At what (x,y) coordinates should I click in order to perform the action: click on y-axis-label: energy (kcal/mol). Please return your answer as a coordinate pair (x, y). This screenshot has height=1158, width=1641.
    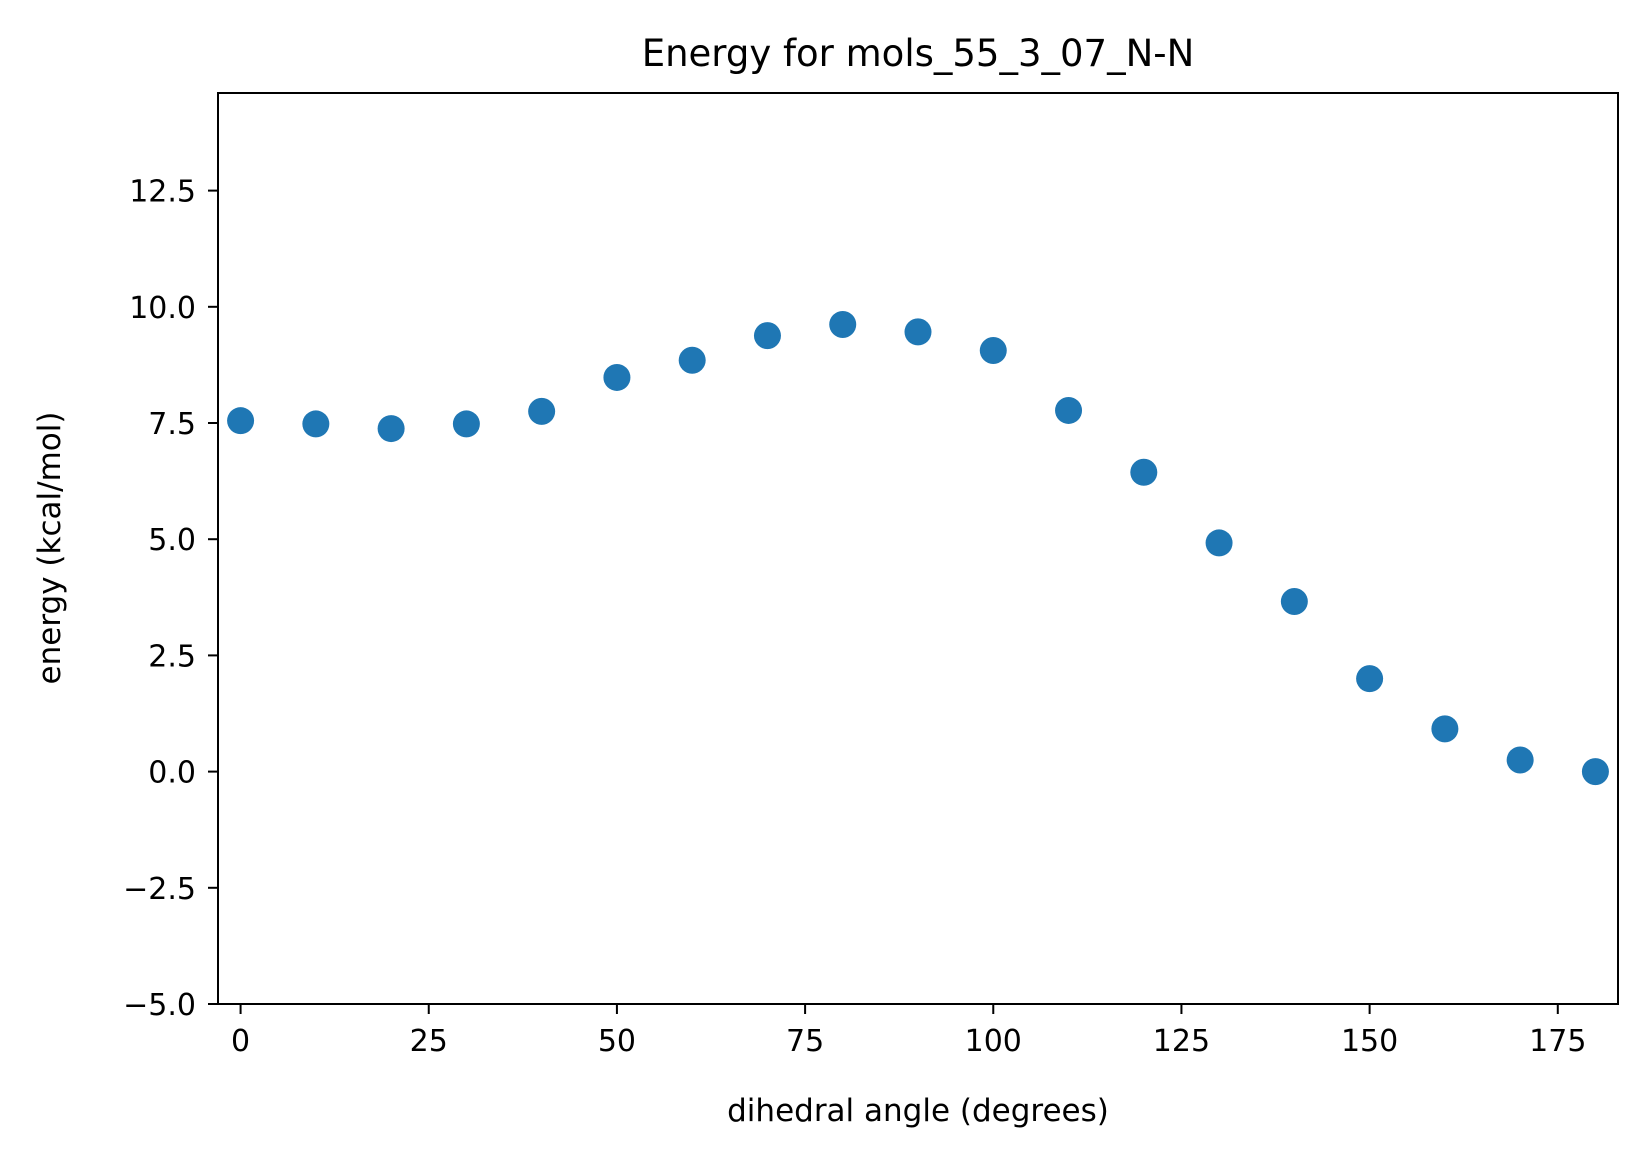
    Looking at the image, I should click on (50, 548).